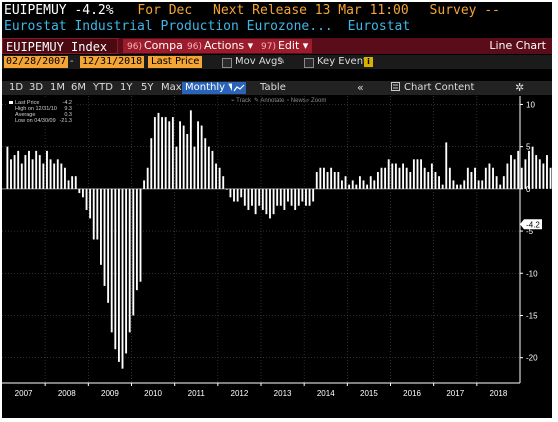 The height and width of the screenshot is (422, 558). Describe the element at coordinates (268, 47) in the screenshot. I see `edit-shortcut: 97)` at that location.